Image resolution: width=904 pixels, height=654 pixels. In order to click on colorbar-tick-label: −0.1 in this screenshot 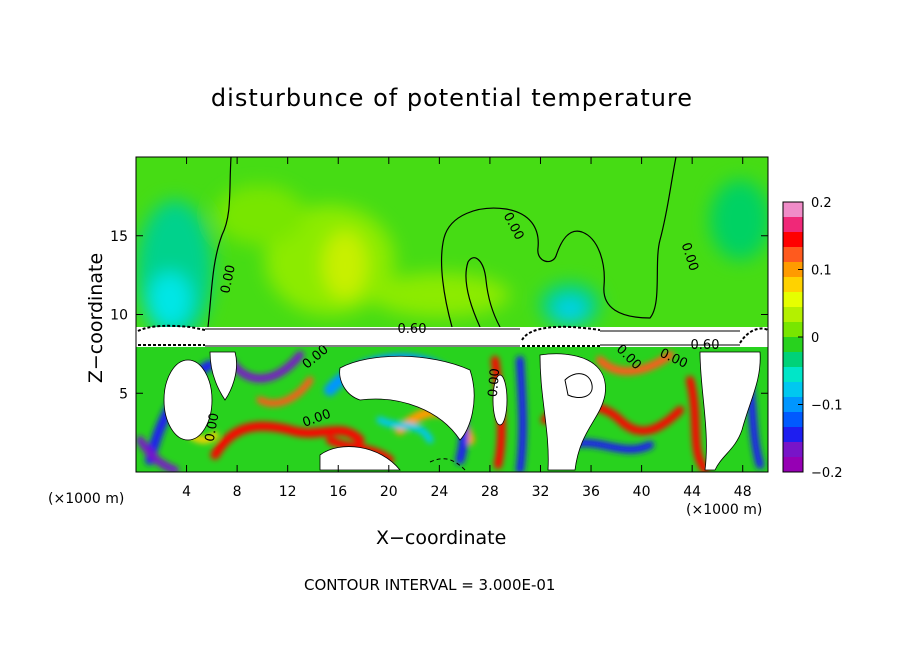, I will do `click(827, 406)`.